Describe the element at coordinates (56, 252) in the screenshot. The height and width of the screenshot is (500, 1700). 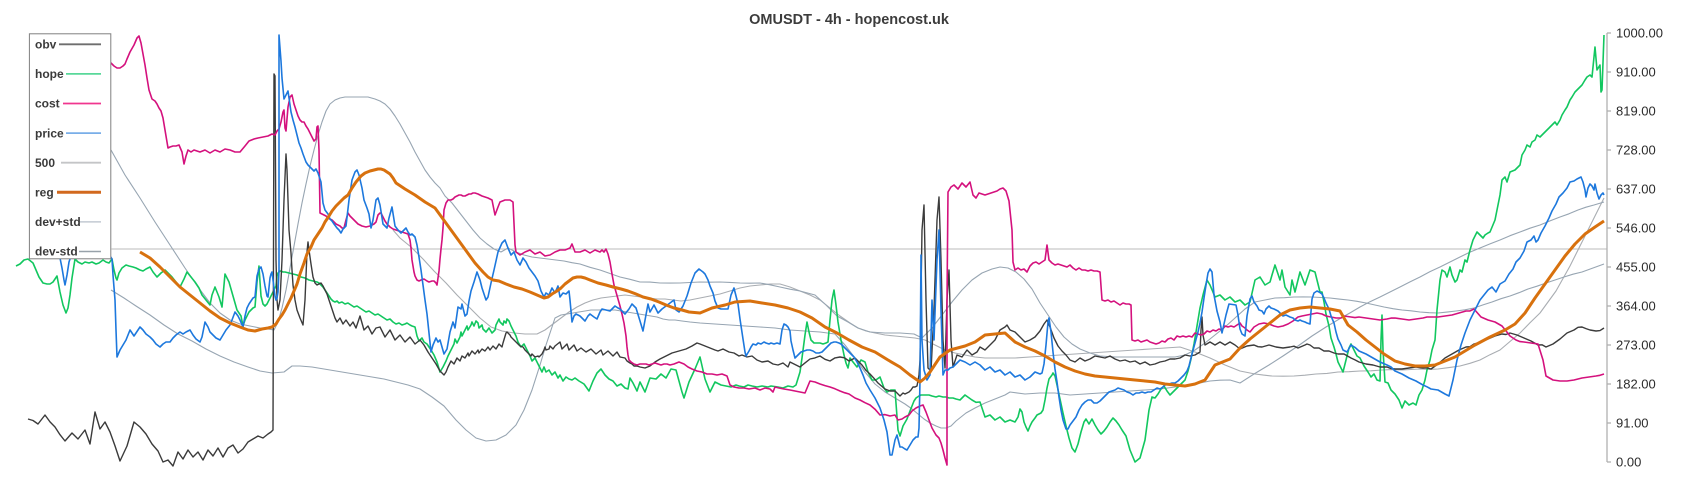
I see `svg-text: dev-std` at that location.